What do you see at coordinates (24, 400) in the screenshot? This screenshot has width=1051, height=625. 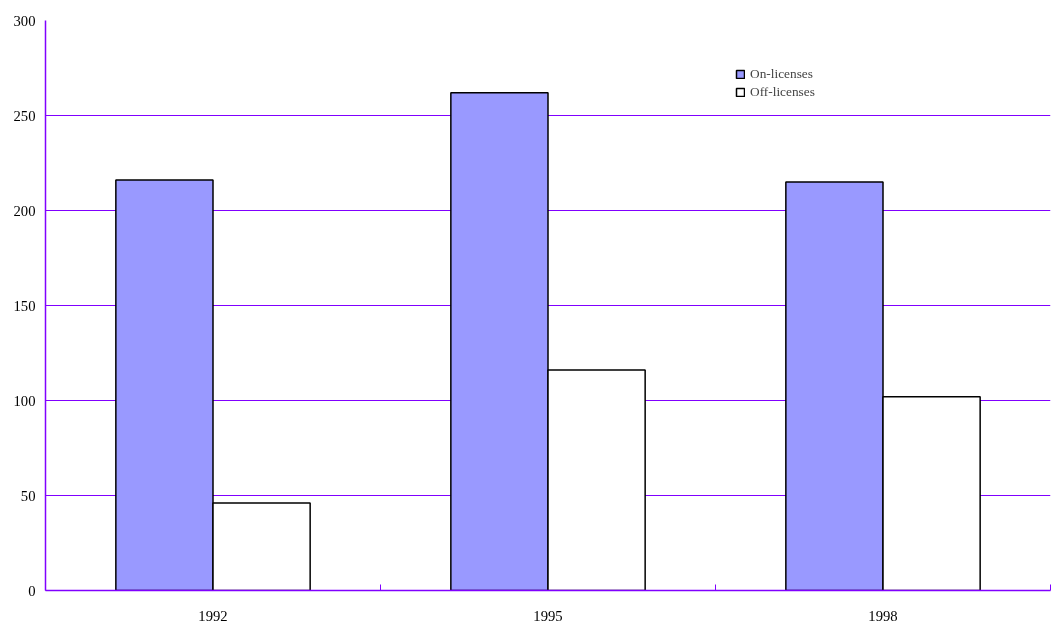 I see `y-tick-label: 100` at bounding box center [24, 400].